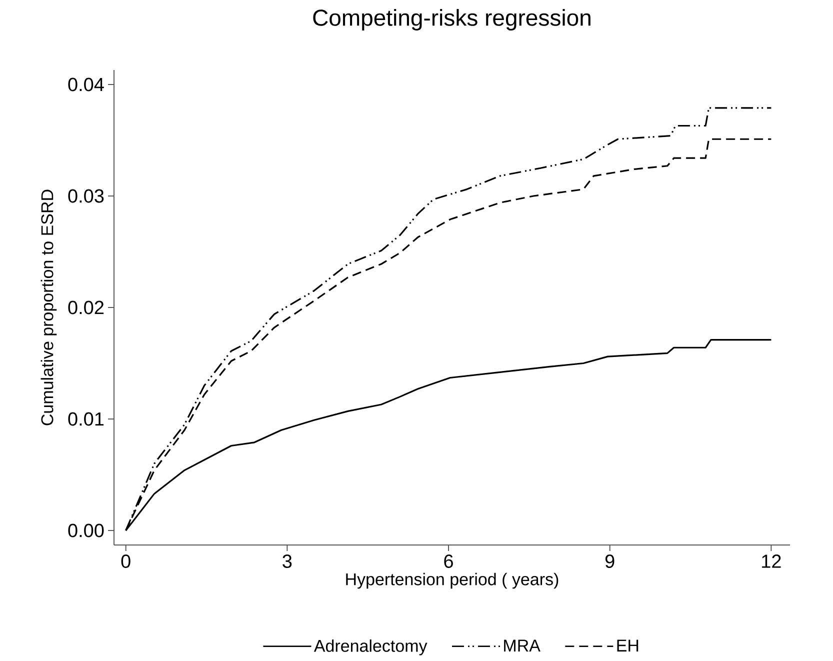 This screenshot has height=661, width=833. What do you see at coordinates (522, 646) in the screenshot?
I see `legend-label: MRA` at bounding box center [522, 646].